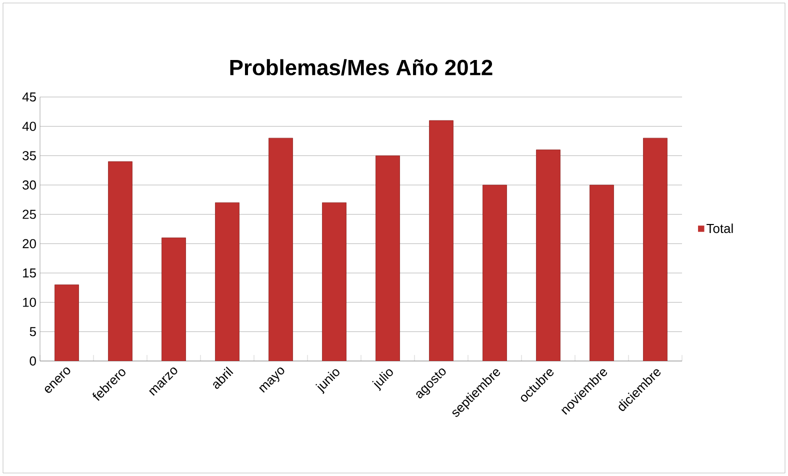  I want to click on x-tick-label: julio, so click(382, 380).